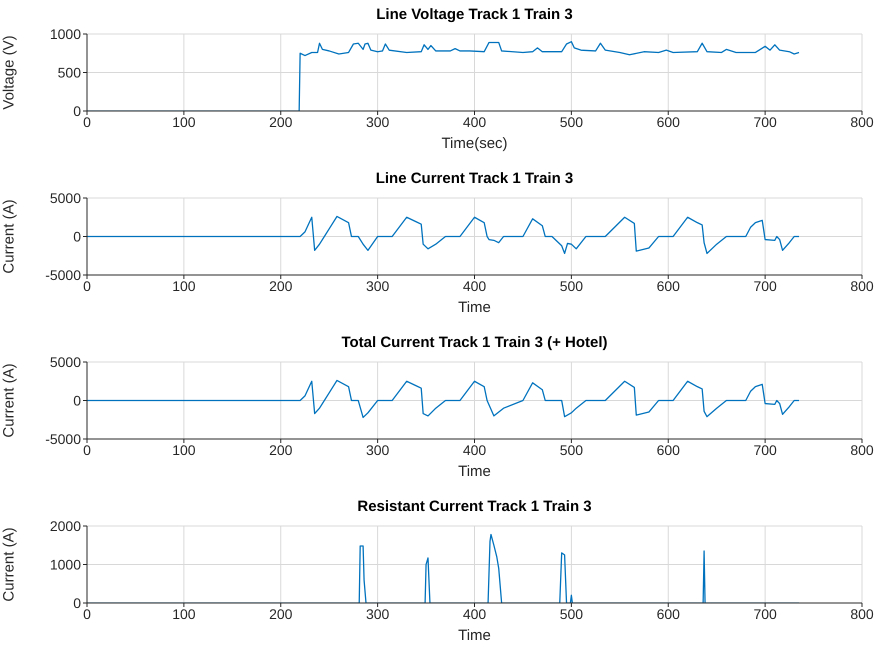  What do you see at coordinates (474, 506) in the screenshot?
I see `chart-title: Resistant Current Track 1 Train 3` at bounding box center [474, 506].